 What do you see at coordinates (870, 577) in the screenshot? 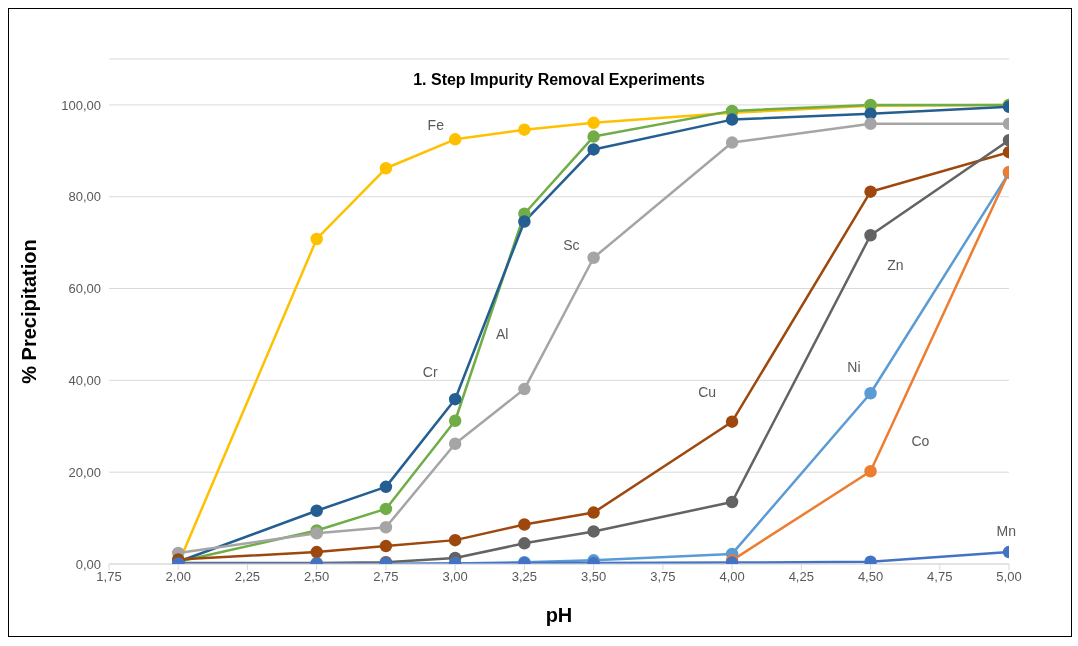
I see `x-tick-label: 4,50` at bounding box center [870, 577].